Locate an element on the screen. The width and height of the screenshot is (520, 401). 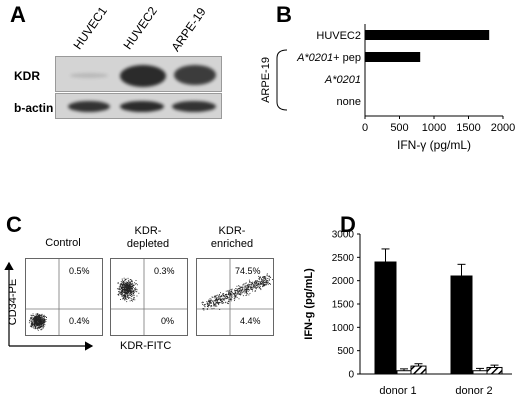
band-kdr-huvec1 is located at coordinates (89, 75).